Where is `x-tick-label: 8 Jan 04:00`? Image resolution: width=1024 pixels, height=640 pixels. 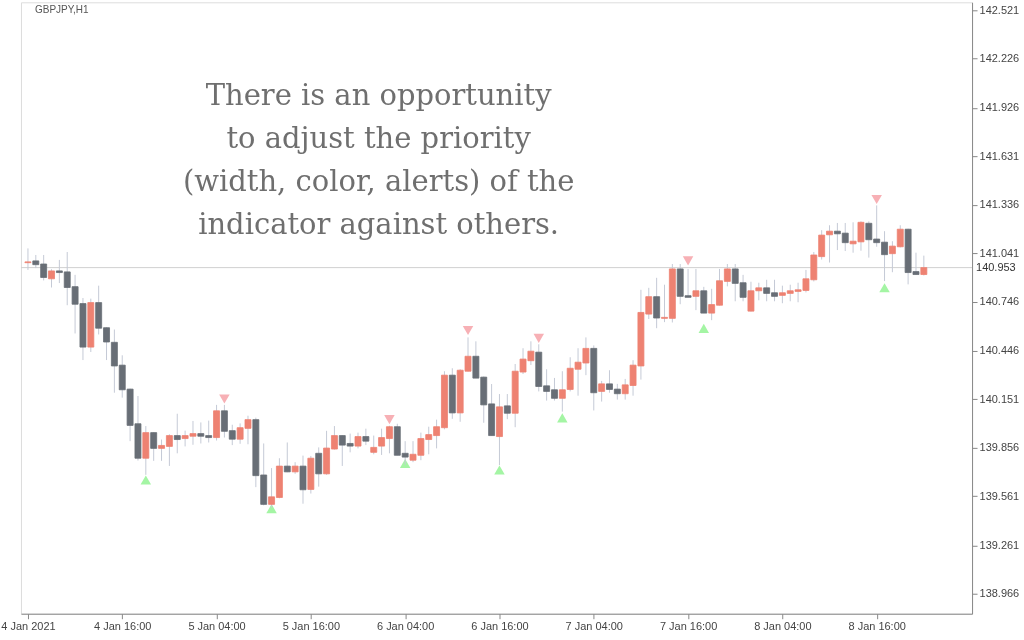
x-tick-label: 8 Jan 04:00 is located at coordinates (783, 626).